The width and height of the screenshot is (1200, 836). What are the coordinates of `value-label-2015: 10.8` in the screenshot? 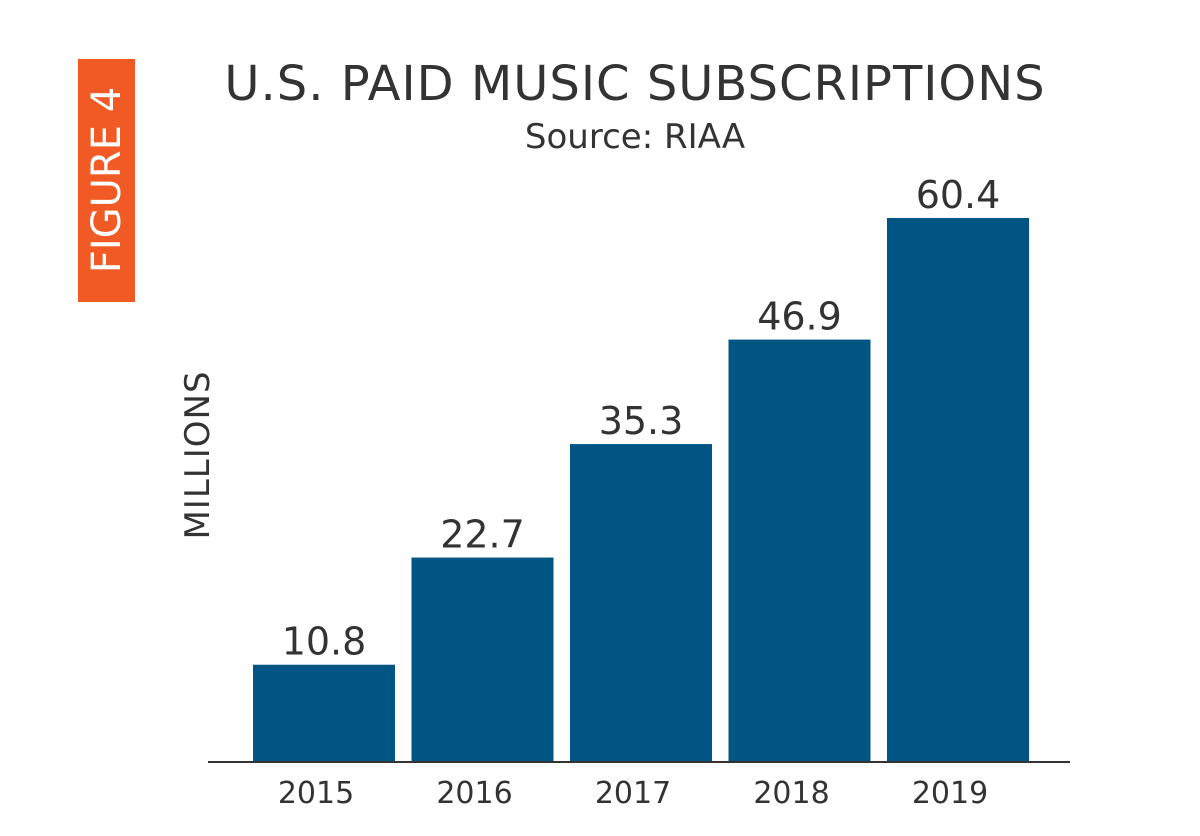 It's located at (324, 642).